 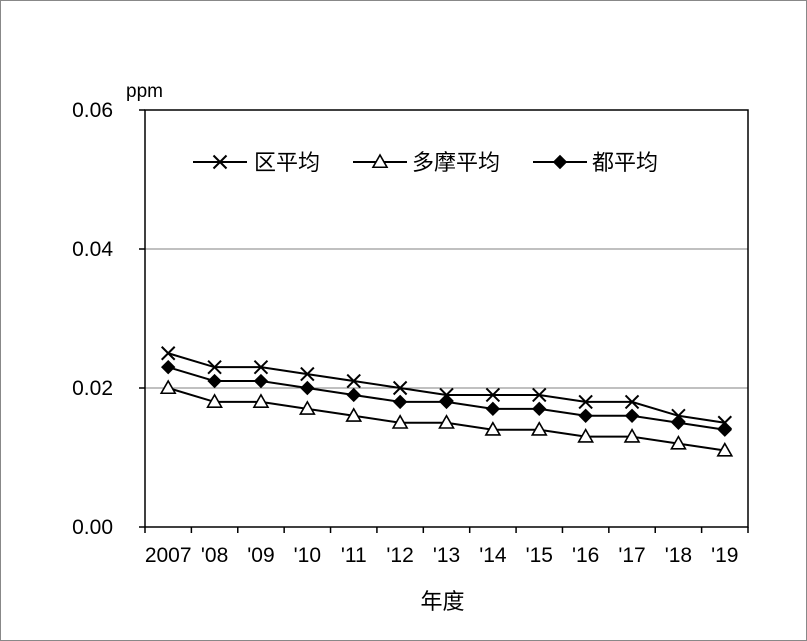 What do you see at coordinates (287, 163) in the screenshot?
I see `legend-label: 区平均` at bounding box center [287, 163].